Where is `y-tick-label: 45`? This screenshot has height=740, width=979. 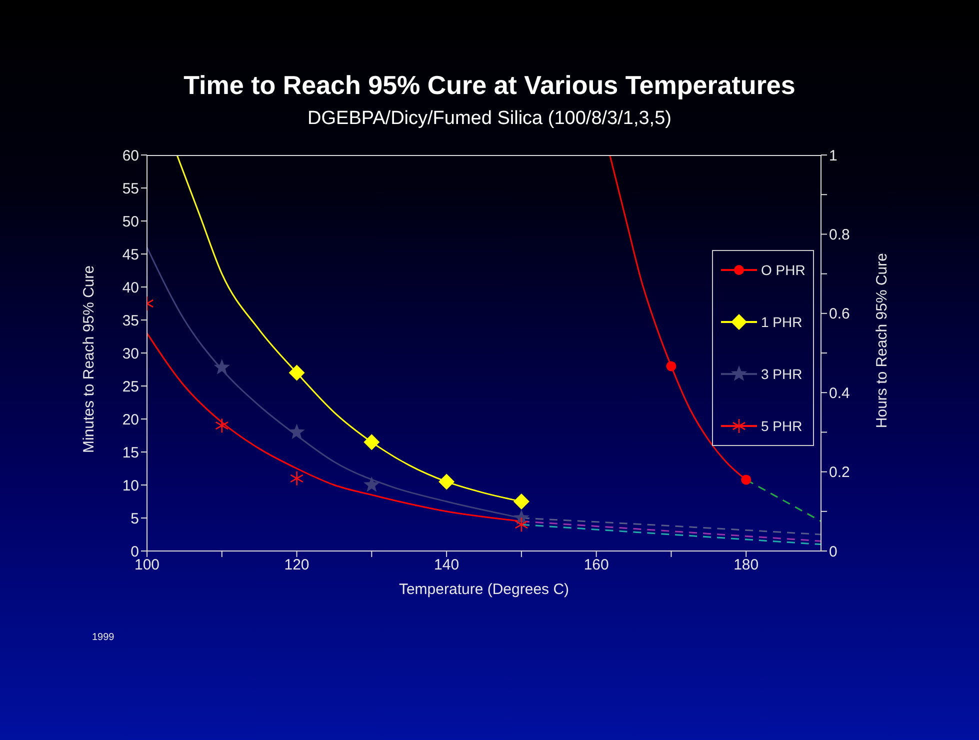 y-tick-label: 45 is located at coordinates (130, 255).